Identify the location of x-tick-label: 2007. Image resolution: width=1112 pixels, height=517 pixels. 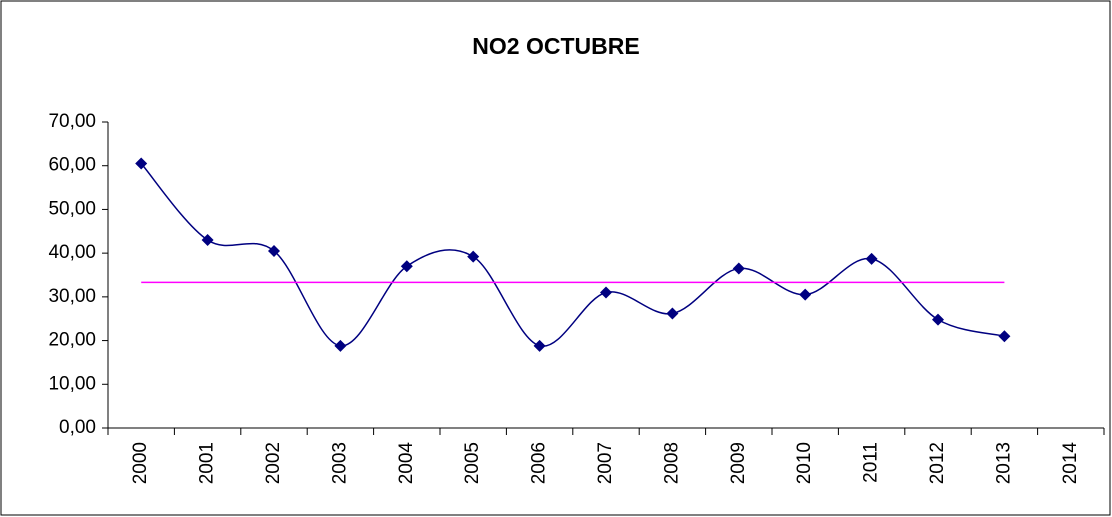
(605, 463).